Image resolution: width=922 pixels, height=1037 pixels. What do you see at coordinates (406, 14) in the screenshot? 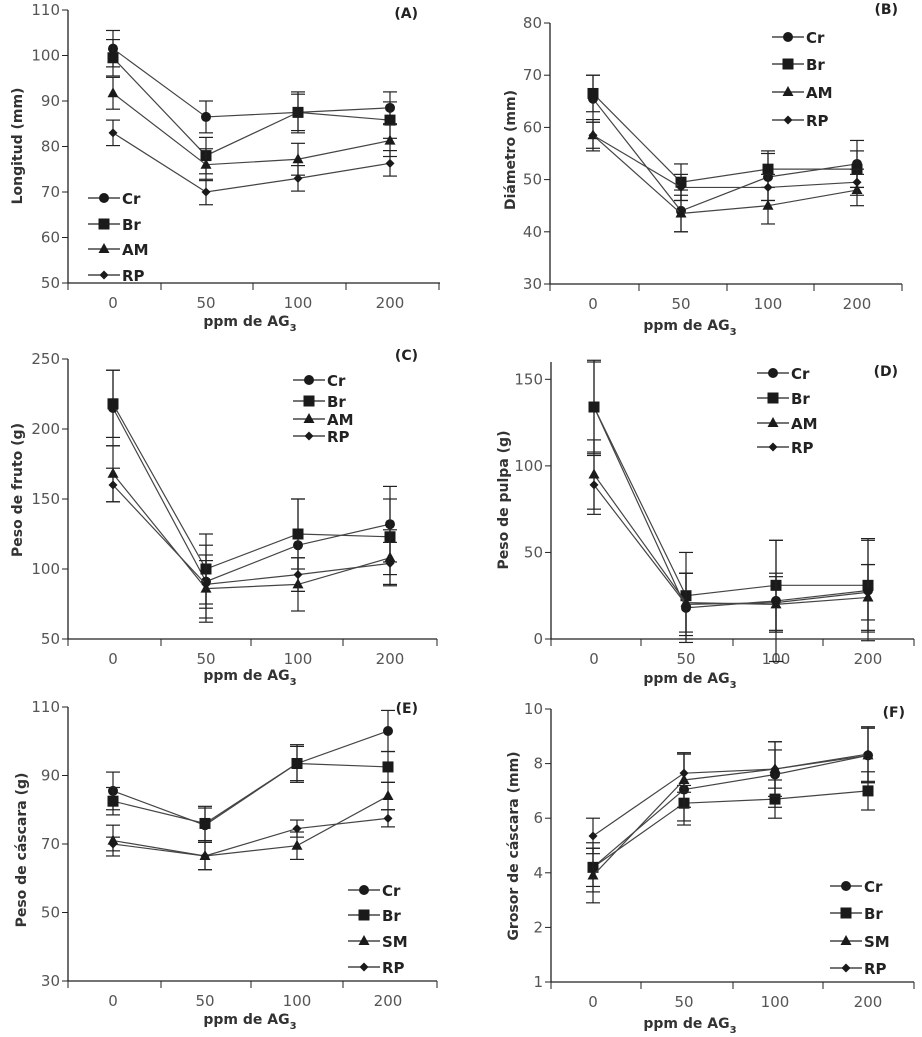
I see `panel-label: (A)` at bounding box center [406, 14].